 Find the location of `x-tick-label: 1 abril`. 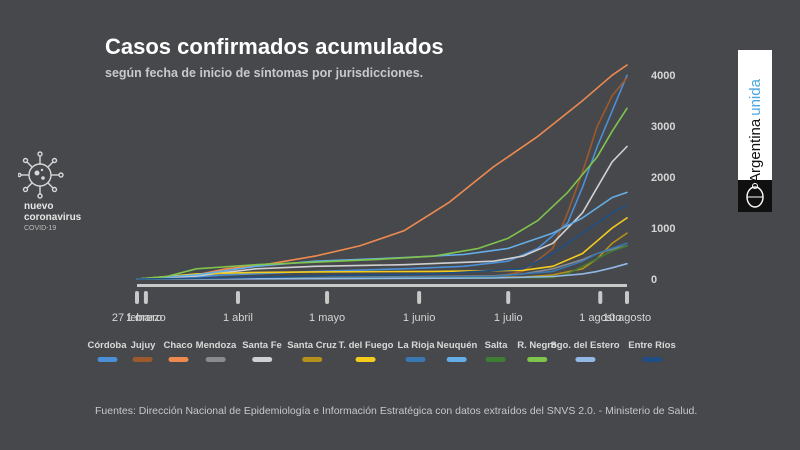

x-tick-label: 1 abril is located at coordinates (238, 318).